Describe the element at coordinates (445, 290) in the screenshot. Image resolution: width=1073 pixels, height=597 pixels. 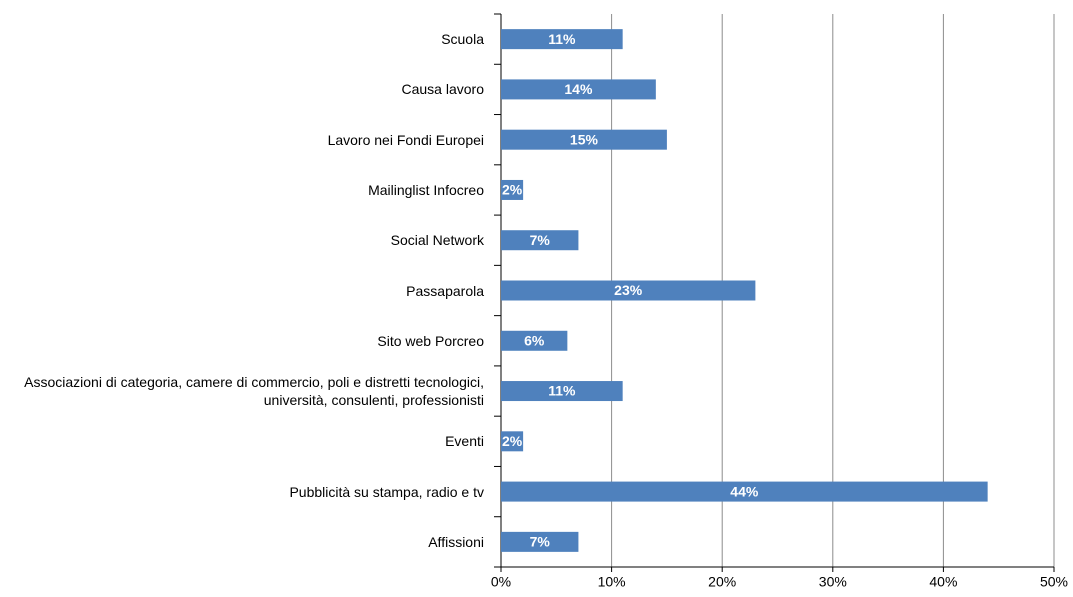
I see `y-tick-label: Passaparola` at that location.